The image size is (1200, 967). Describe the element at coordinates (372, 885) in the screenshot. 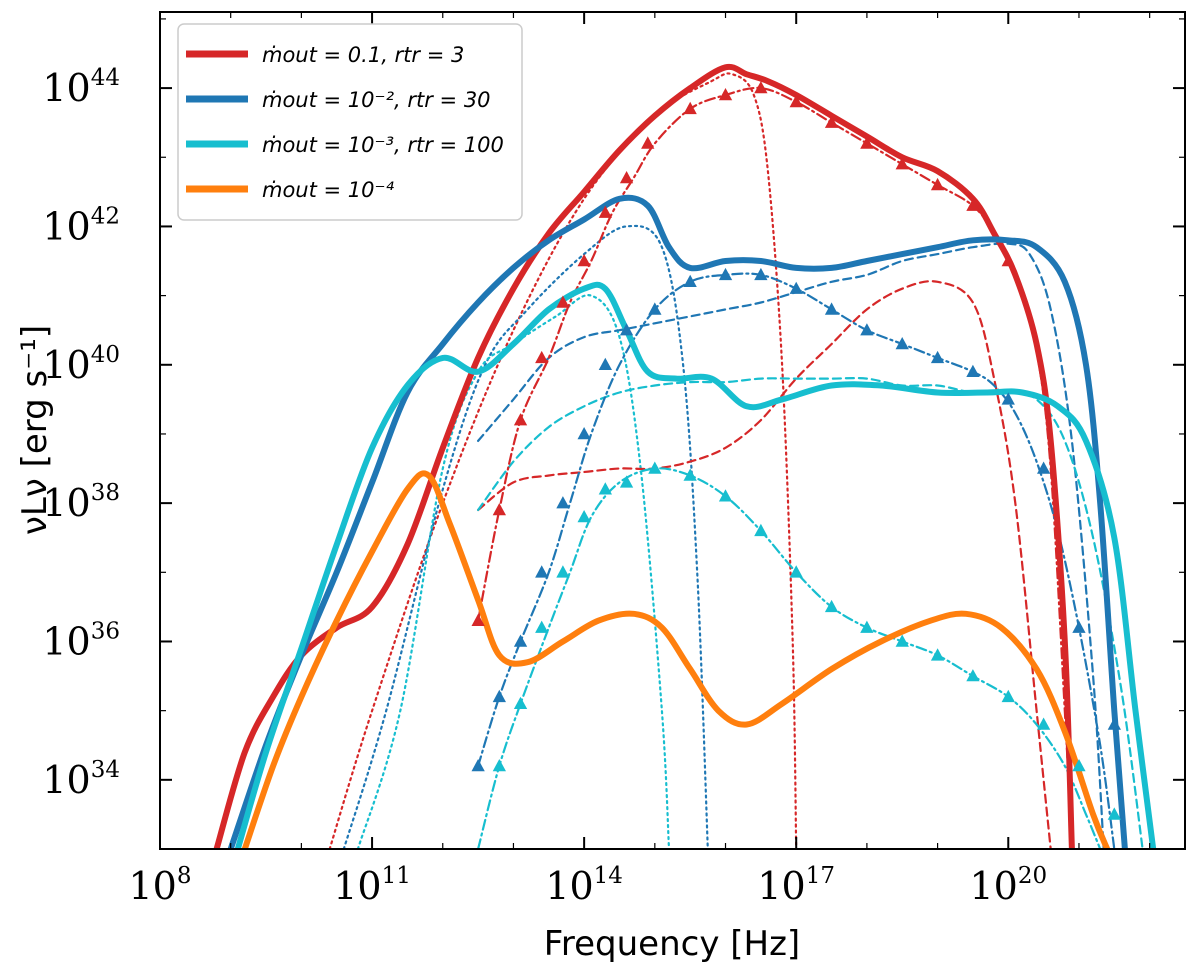

I see `x-tick-label: 1011` at that location.